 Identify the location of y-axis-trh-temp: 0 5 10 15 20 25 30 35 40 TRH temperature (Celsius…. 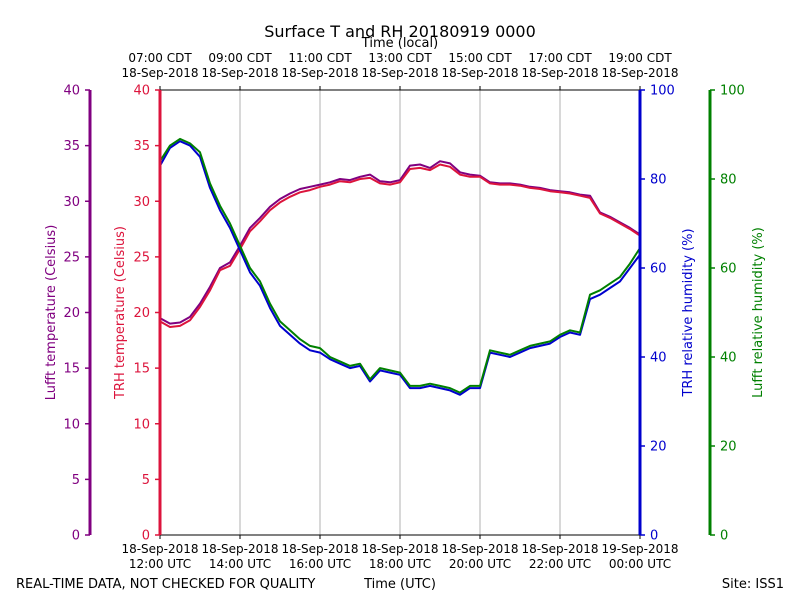
(137, 314).